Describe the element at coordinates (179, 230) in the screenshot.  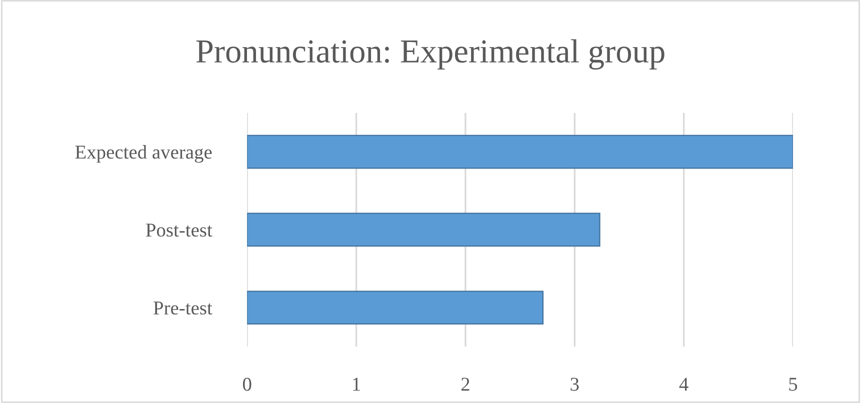
I see `y-tick-label: Post-test` at that location.